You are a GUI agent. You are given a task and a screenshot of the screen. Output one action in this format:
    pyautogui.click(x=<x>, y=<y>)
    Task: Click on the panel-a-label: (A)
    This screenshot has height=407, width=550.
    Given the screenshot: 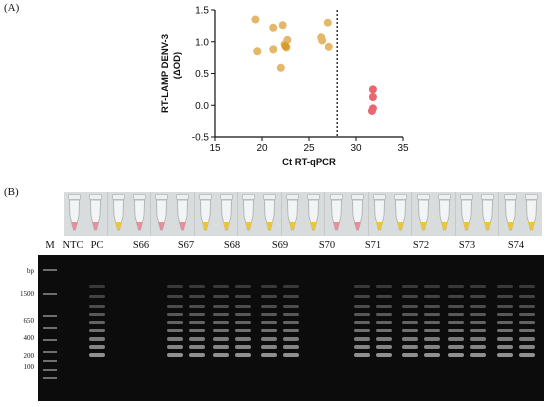 What is the action you would take?
    pyautogui.click(x=12, y=8)
    